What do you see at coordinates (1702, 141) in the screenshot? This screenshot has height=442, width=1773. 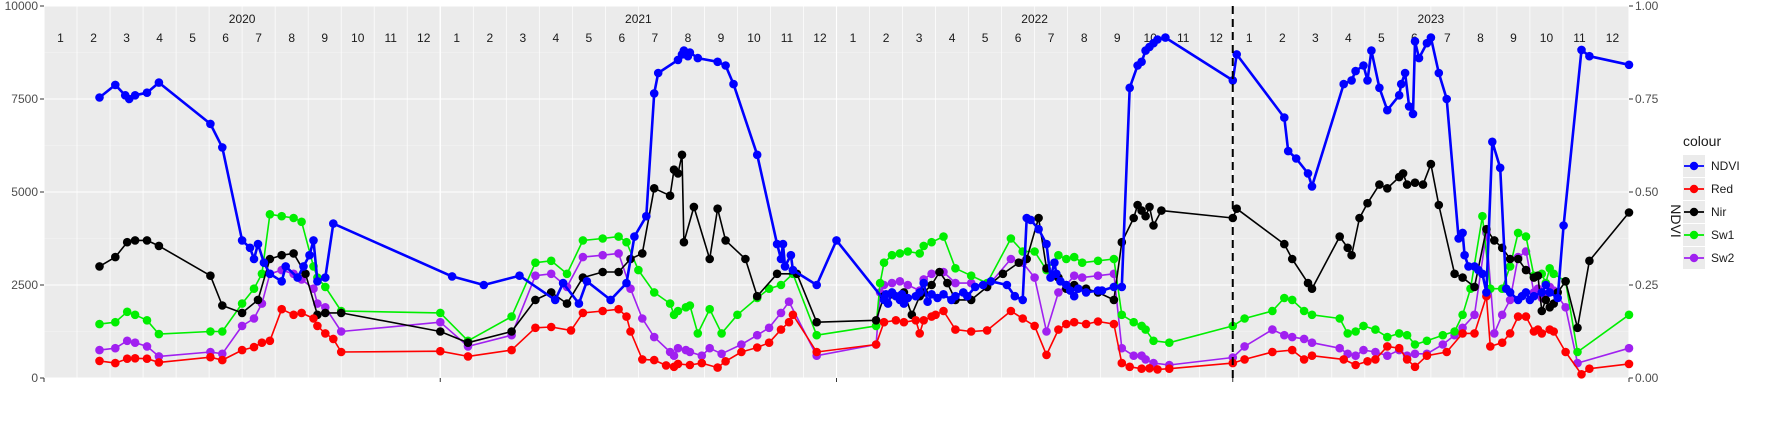 I see `legend-title: colour` at bounding box center [1702, 141].